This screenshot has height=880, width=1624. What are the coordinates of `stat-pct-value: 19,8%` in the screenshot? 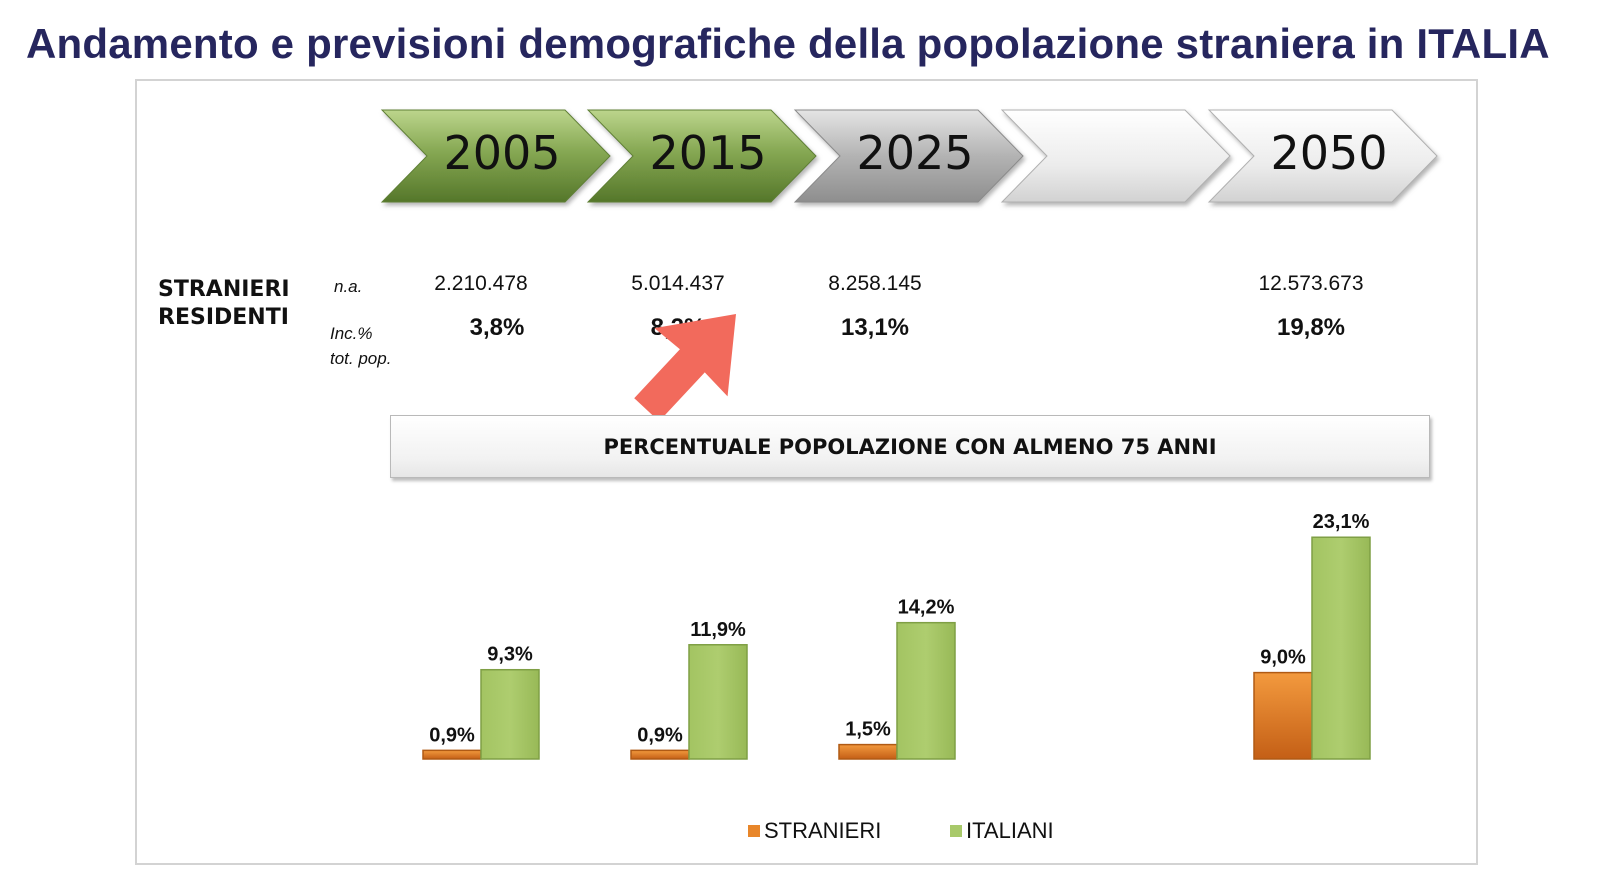 It's located at (1311, 327).